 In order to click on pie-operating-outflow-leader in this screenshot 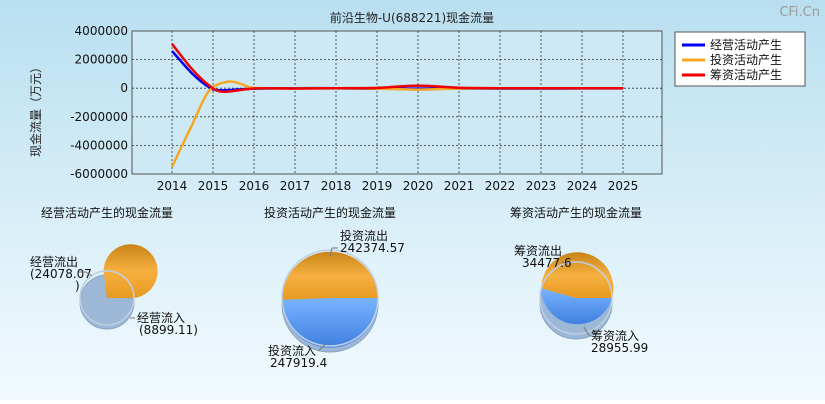, I will do `click(86, 274)`.